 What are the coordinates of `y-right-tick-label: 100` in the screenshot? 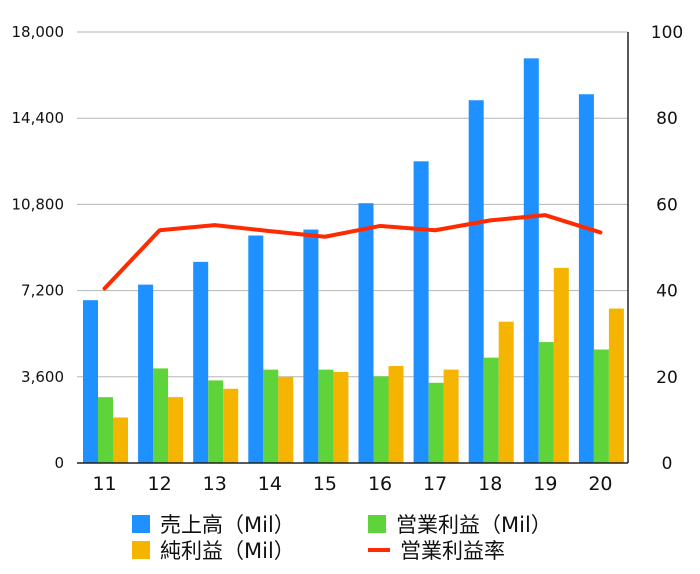 It's located at (667, 33).